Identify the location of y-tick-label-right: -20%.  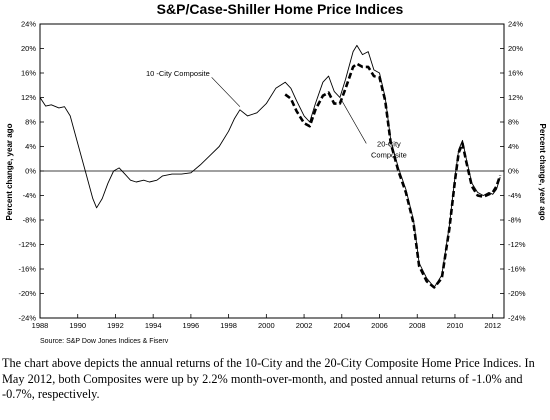
(517, 293).